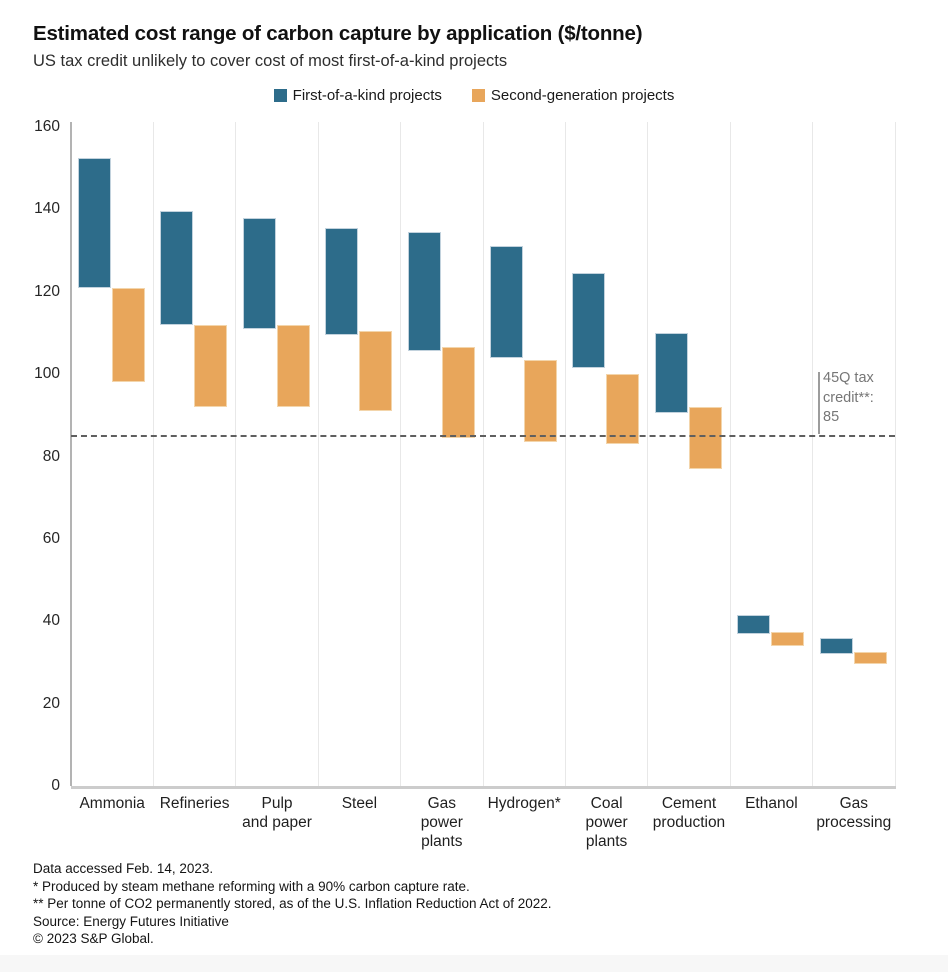 This screenshot has height=972, width=948. I want to click on bar-first-of-a-kind-projects-hydrogen, so click(506, 302).